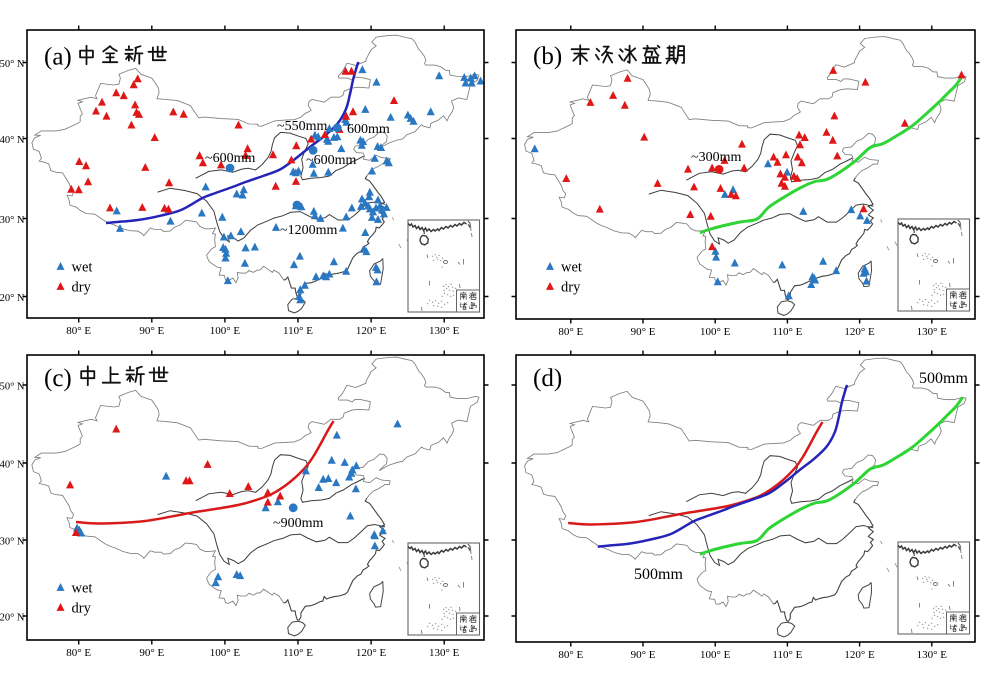 This screenshot has height=677, width=1000. What do you see at coordinates (547, 56) in the screenshot?
I see `svg-text: (b)` at bounding box center [547, 56].